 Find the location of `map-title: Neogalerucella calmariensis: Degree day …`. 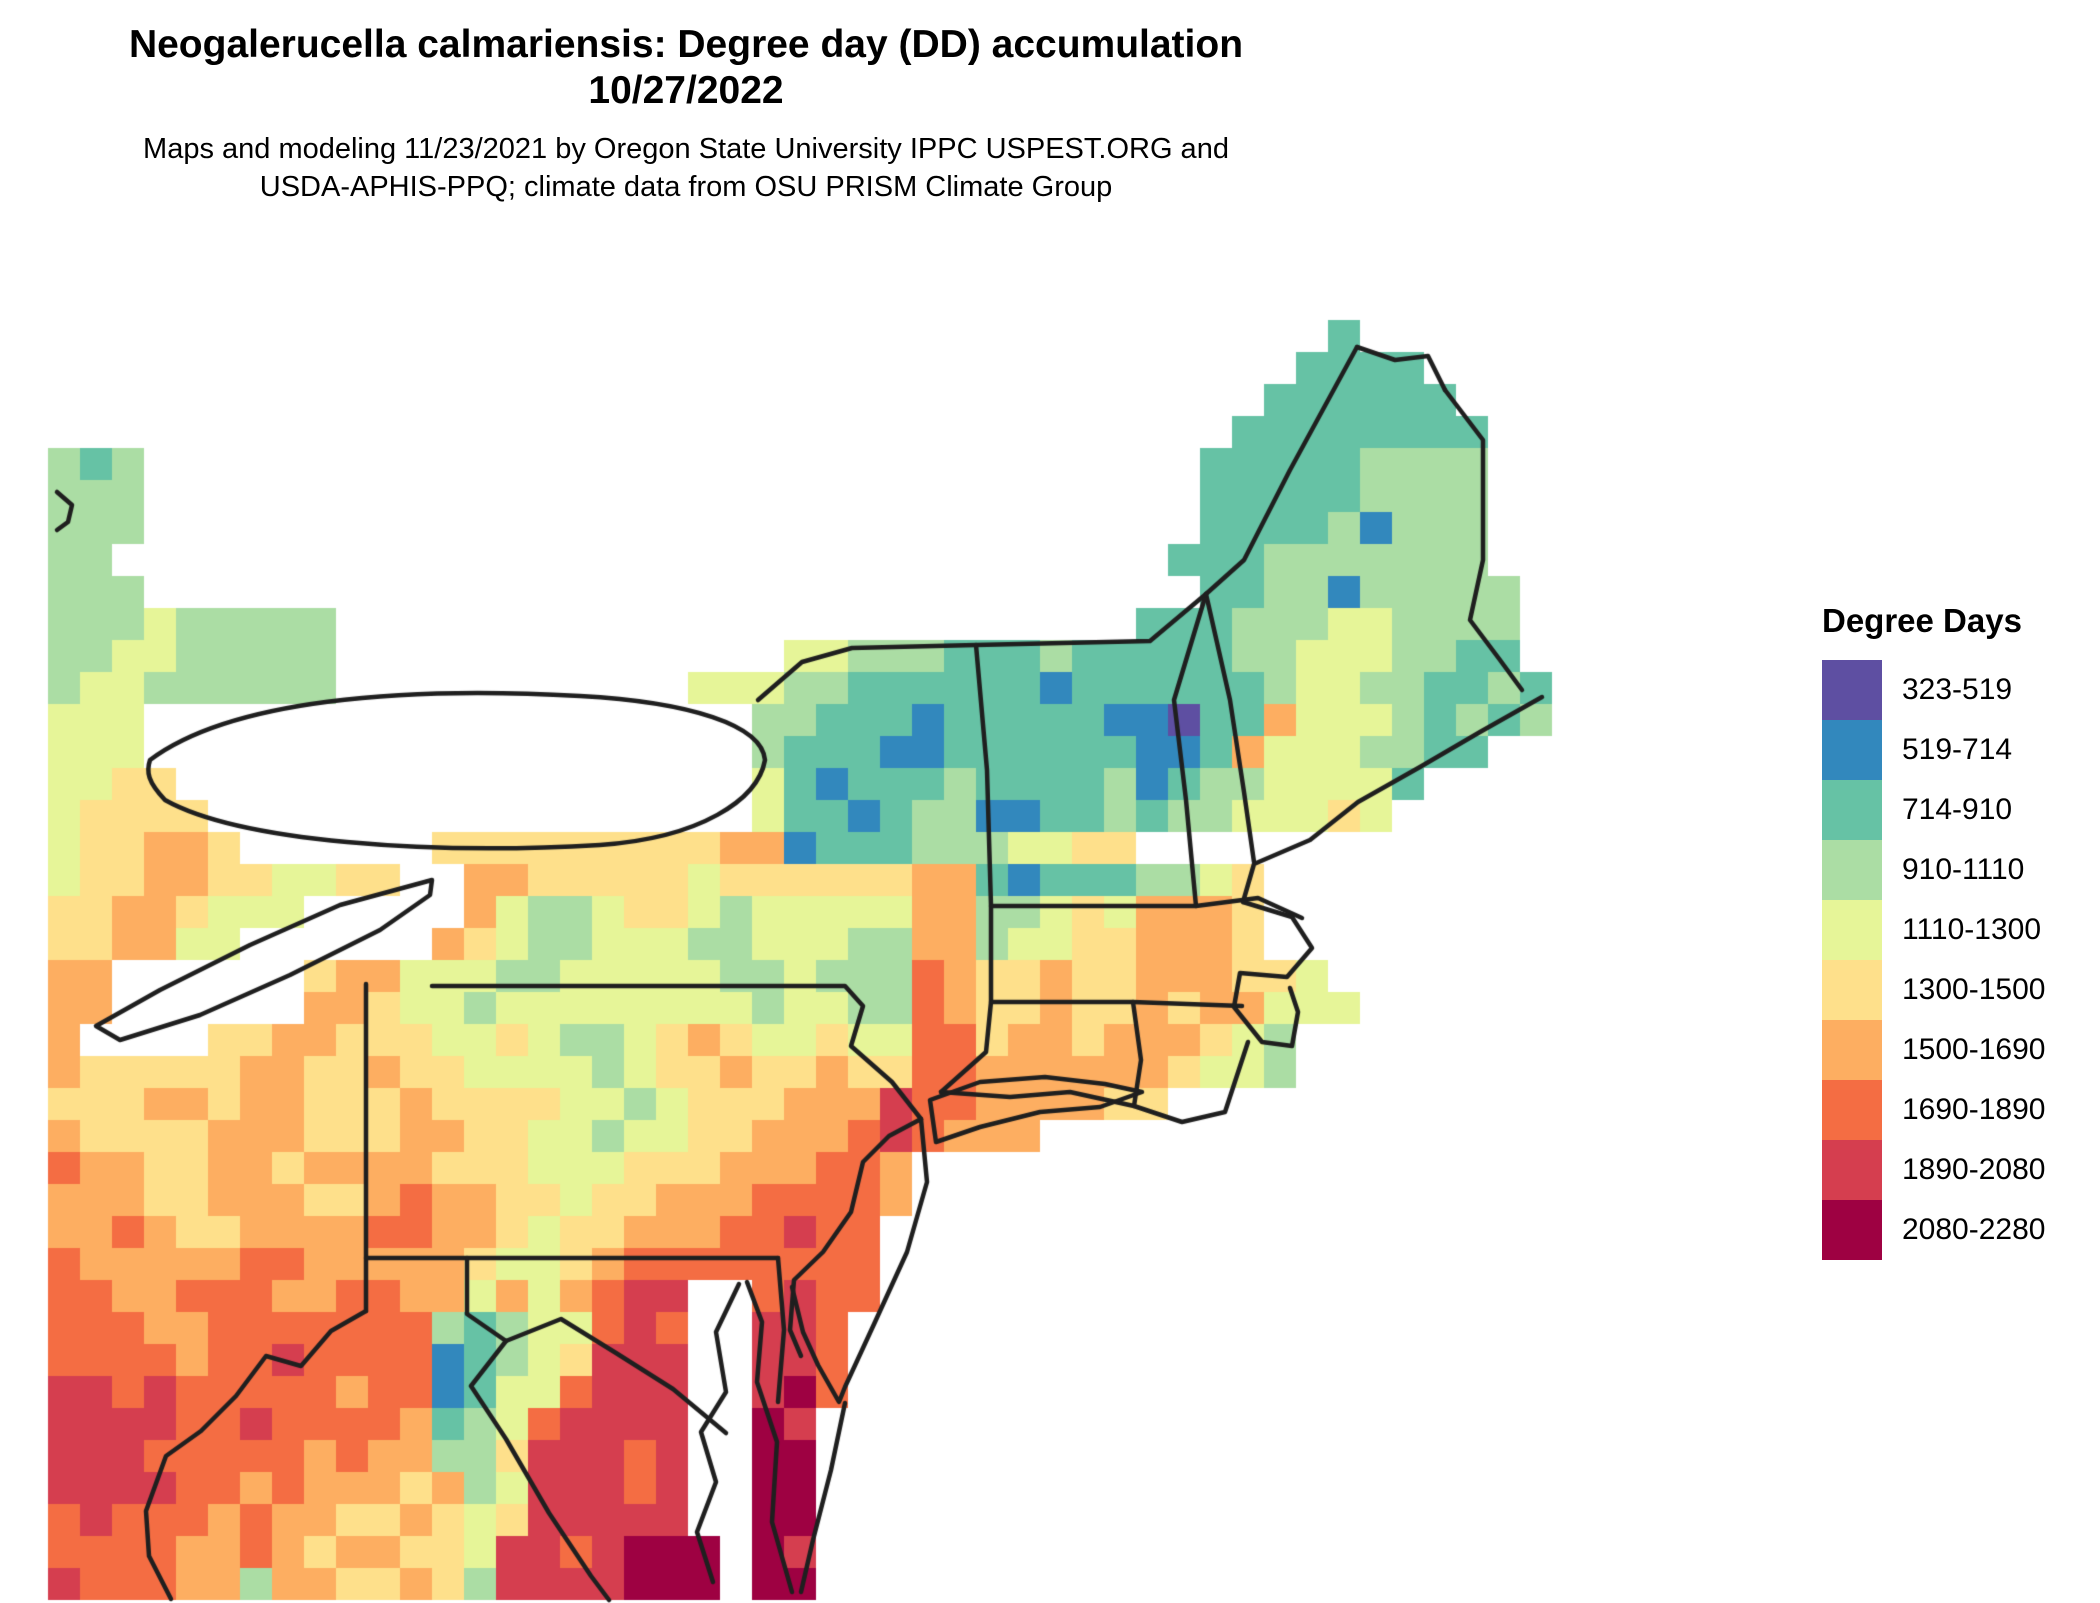

map-title: Neogalerucella calmariensis: Degree day … is located at coordinates (686, 44).